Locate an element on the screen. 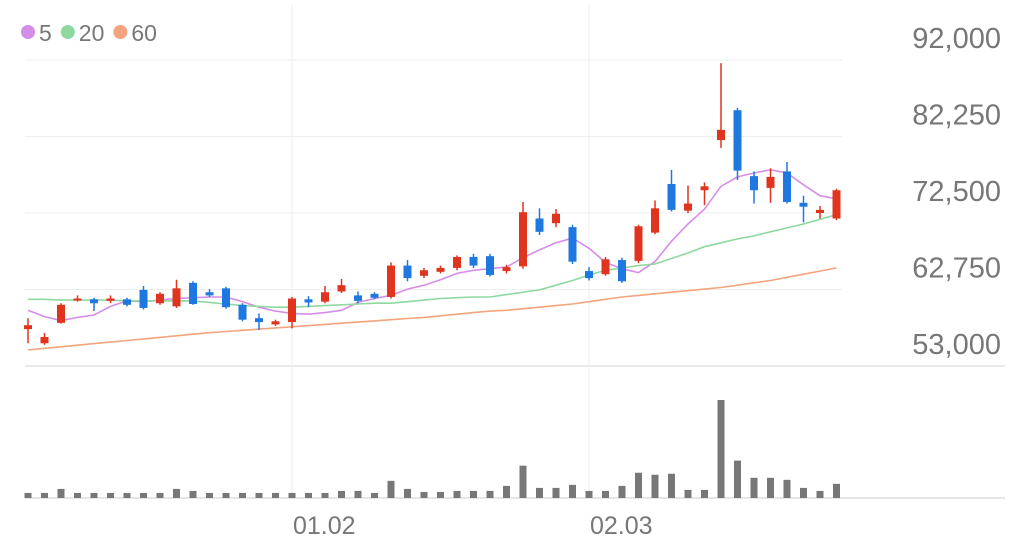 This screenshot has height=547, width=1022. y-tick-label: 82,250 is located at coordinates (956, 116).